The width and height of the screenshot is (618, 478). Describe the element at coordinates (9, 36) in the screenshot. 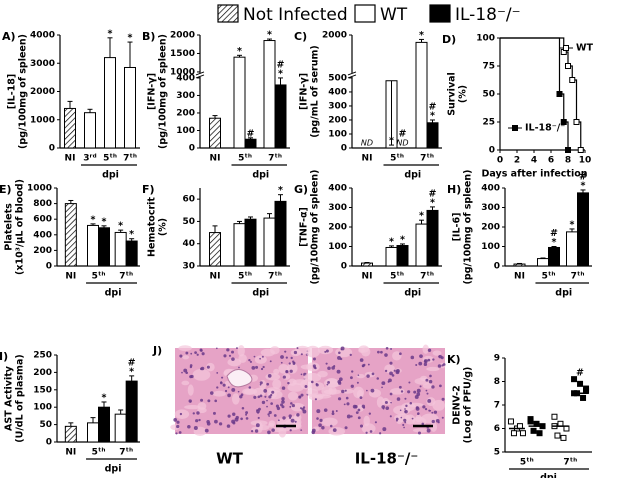

I see `panel-label: A)` at that location.